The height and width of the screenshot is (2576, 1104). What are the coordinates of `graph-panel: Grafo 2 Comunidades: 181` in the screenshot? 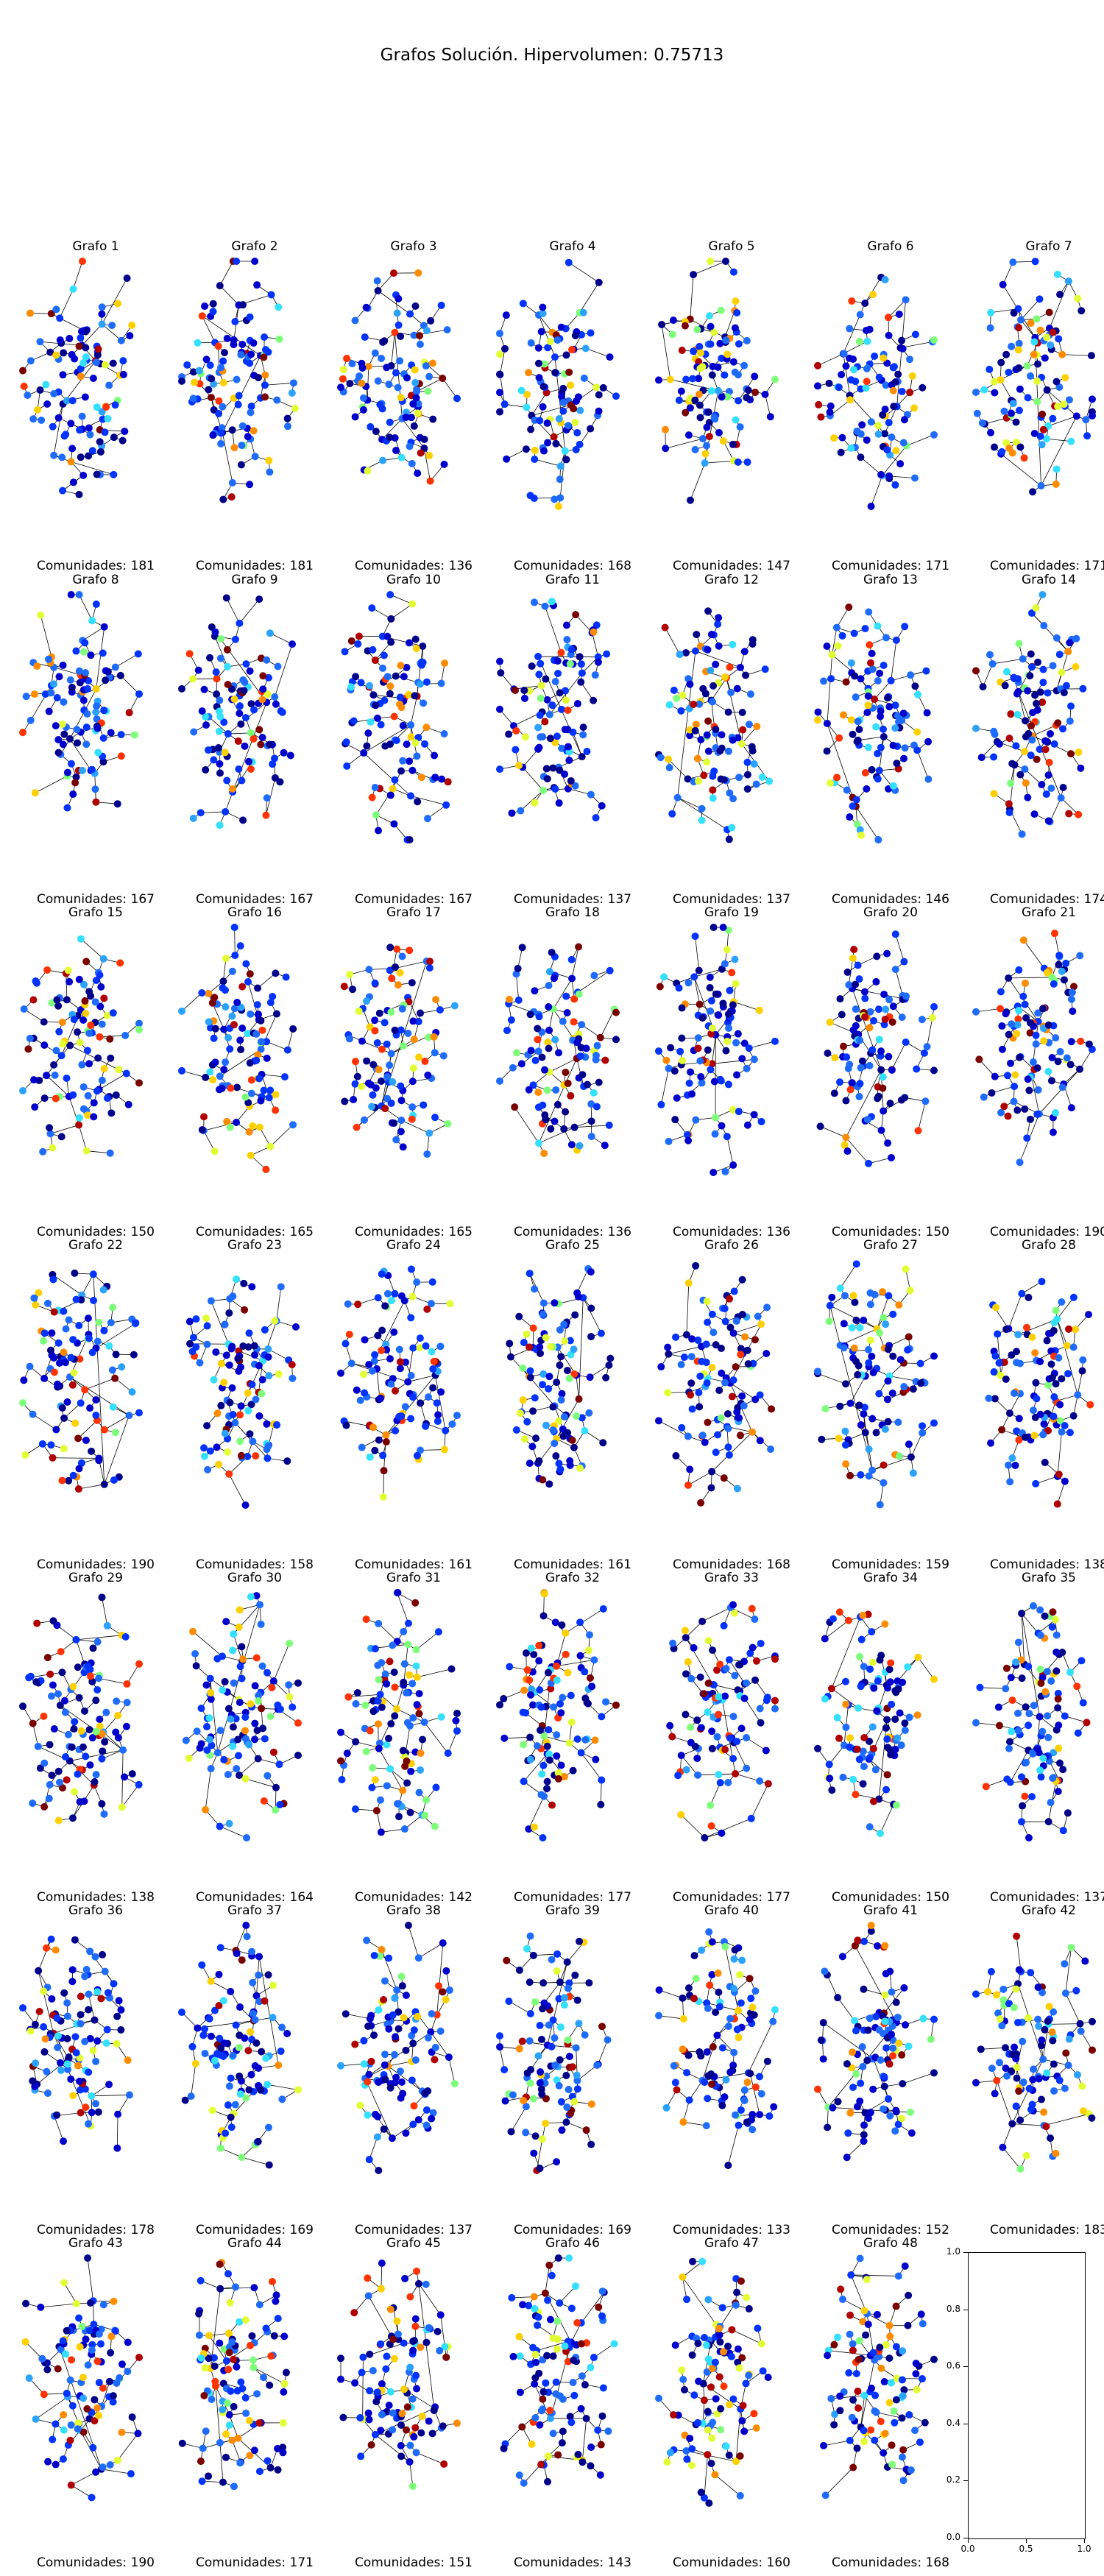 It's located at (254, 406).